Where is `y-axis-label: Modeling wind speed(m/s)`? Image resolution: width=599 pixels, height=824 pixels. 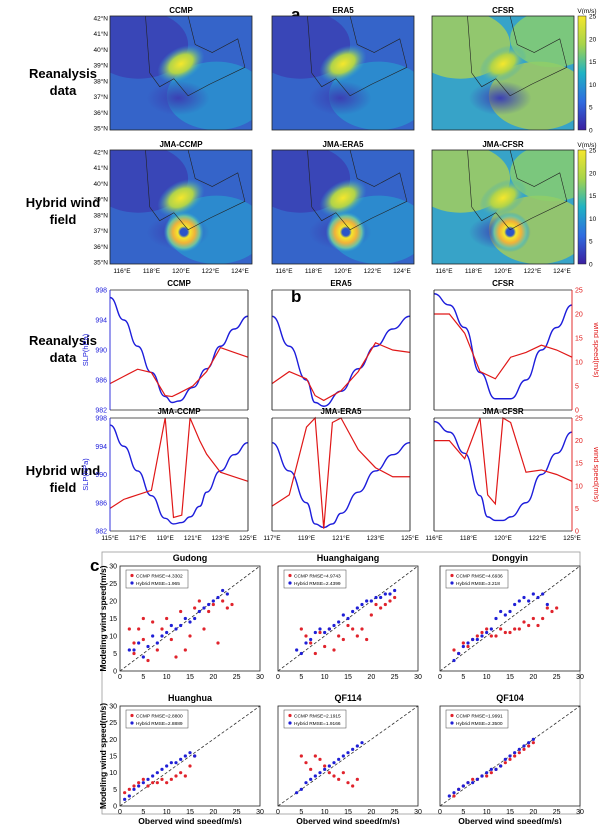 y-axis-label: Modeling wind speed(m/s) is located at coordinates (103, 756).